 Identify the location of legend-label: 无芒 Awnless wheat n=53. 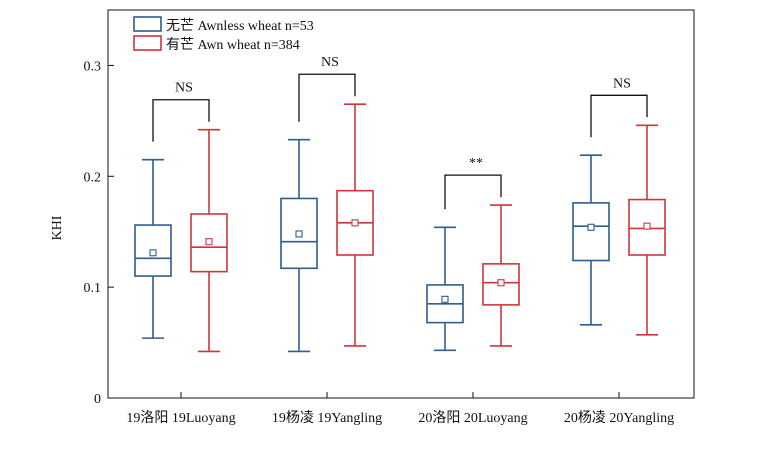
(240, 26).